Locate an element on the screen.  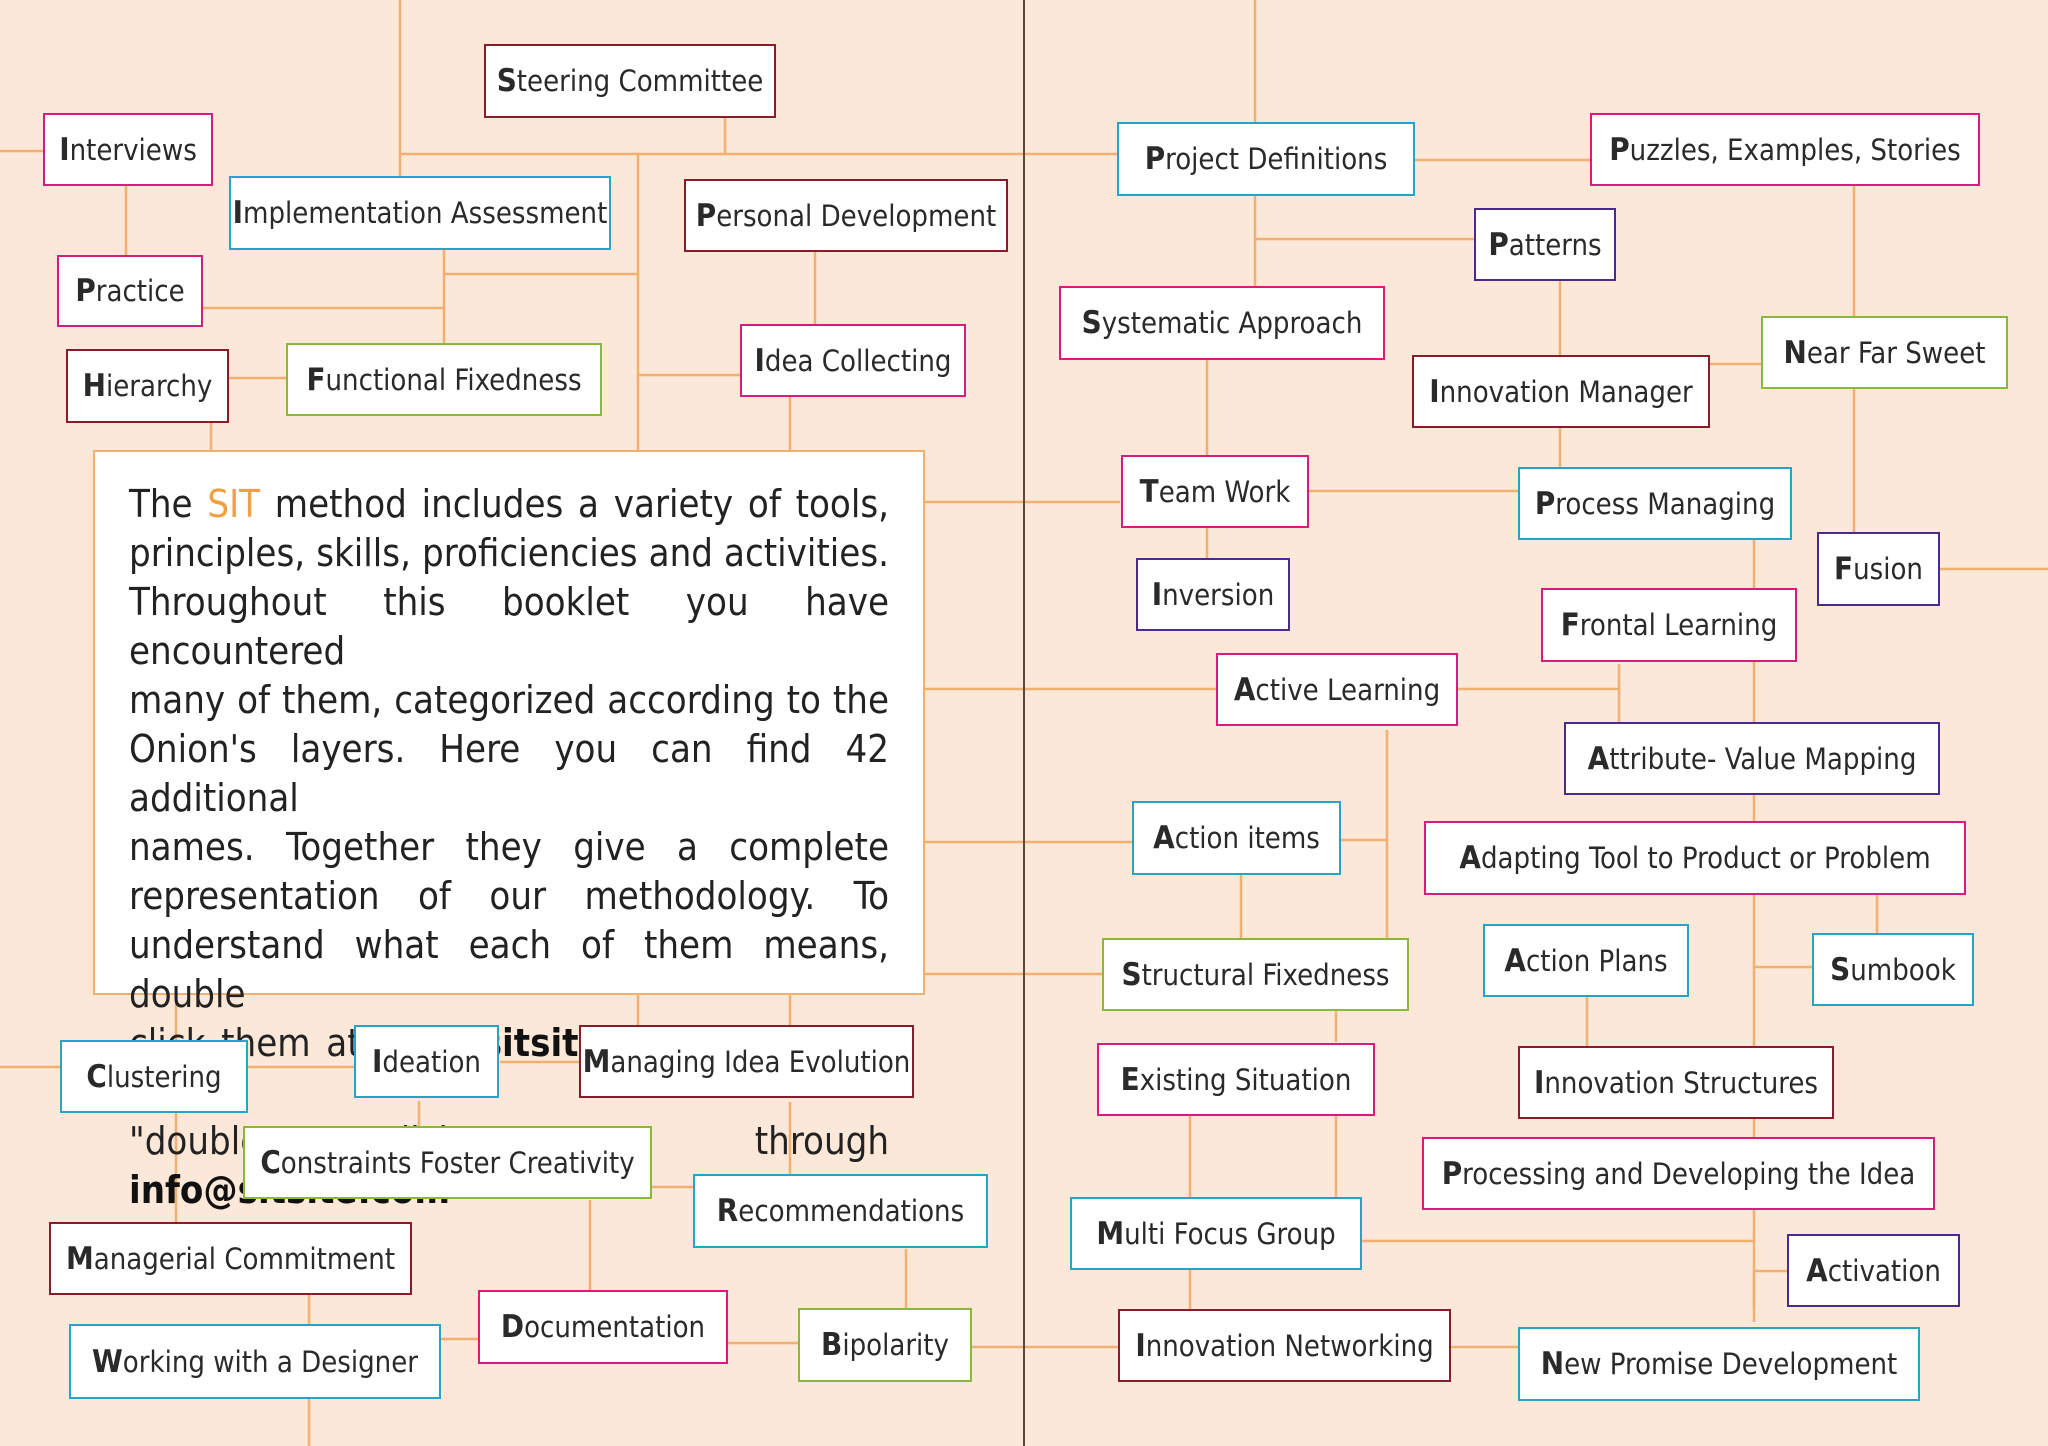
node-label-rest: ipolarity is located at coordinates (895, 1345).